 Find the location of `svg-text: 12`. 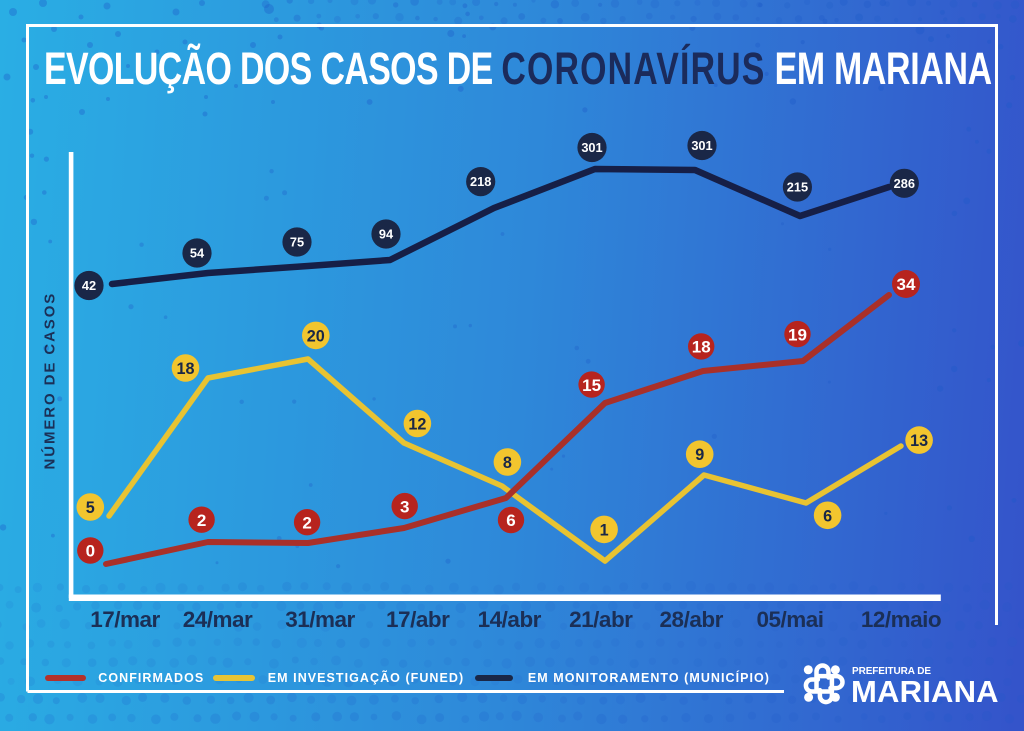

svg-text: 12 is located at coordinates (417, 425).